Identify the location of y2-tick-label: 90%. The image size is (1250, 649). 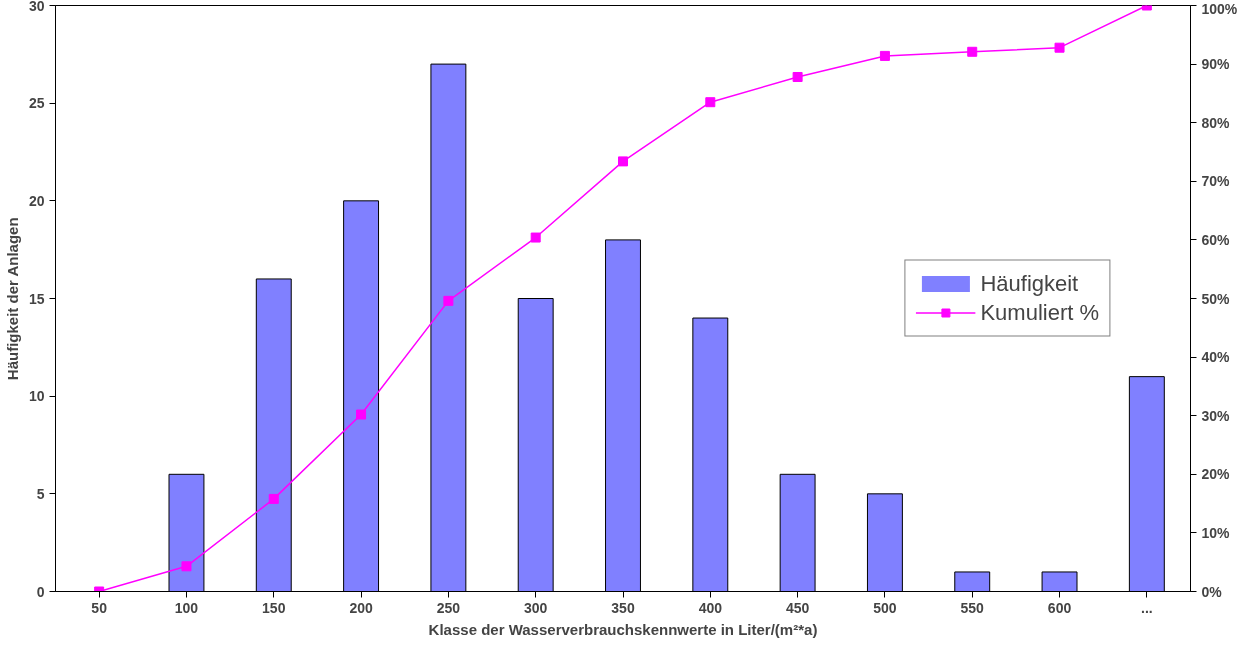
(1216, 64).